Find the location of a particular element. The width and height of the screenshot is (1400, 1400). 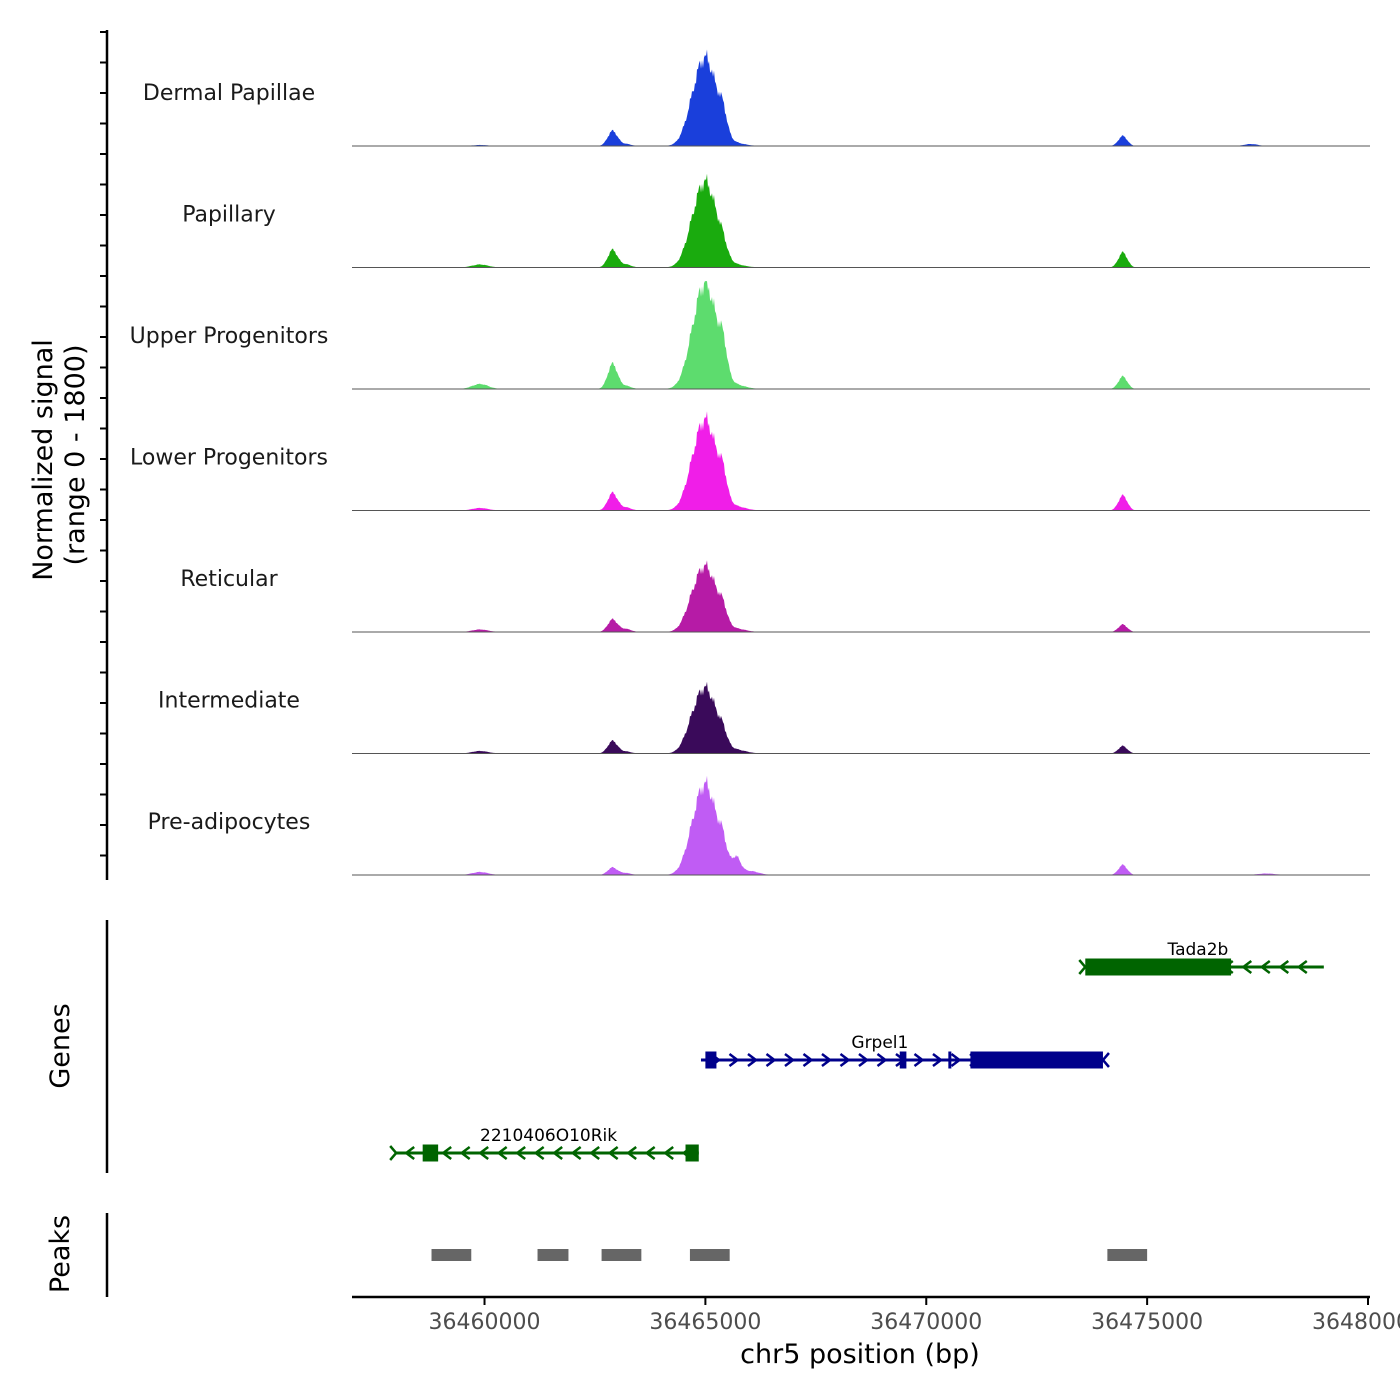

gene-tada2b: Tada2b is located at coordinates (1201, 958).